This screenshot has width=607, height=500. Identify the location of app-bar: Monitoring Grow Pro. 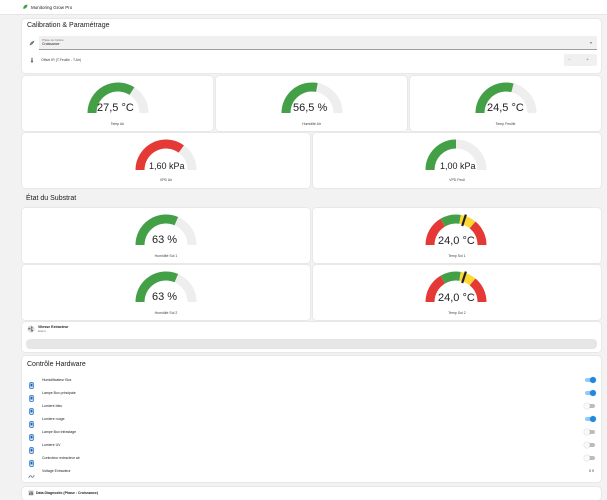
(303, 7).